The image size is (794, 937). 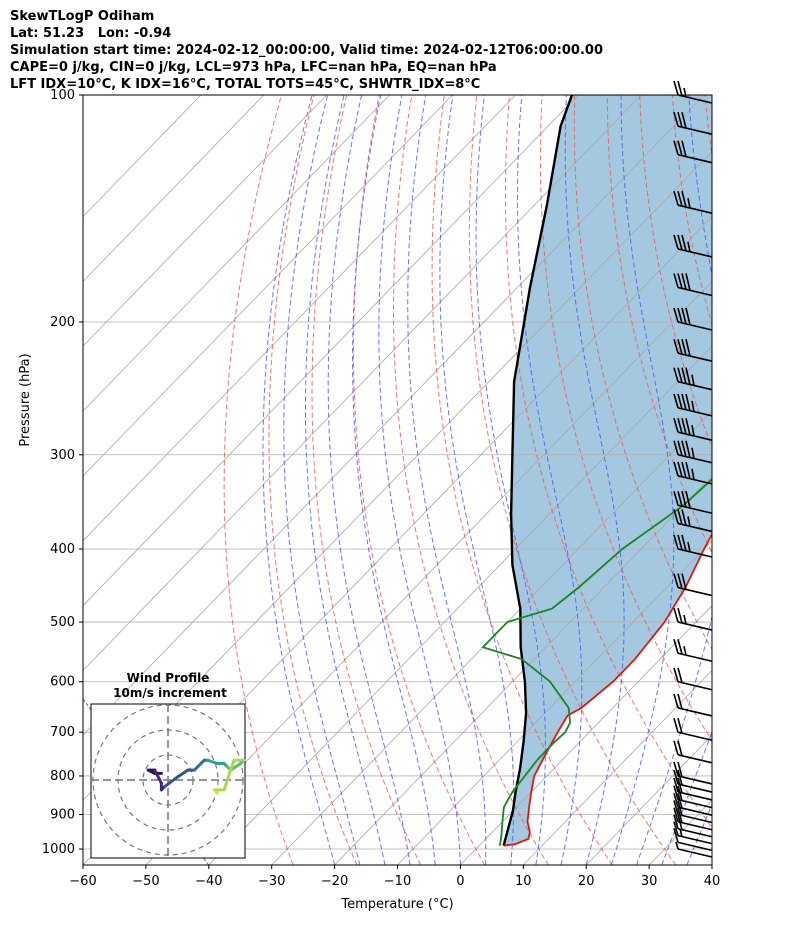 What do you see at coordinates (82, 881) in the screenshot?
I see `x-tick-label: −60` at bounding box center [82, 881].